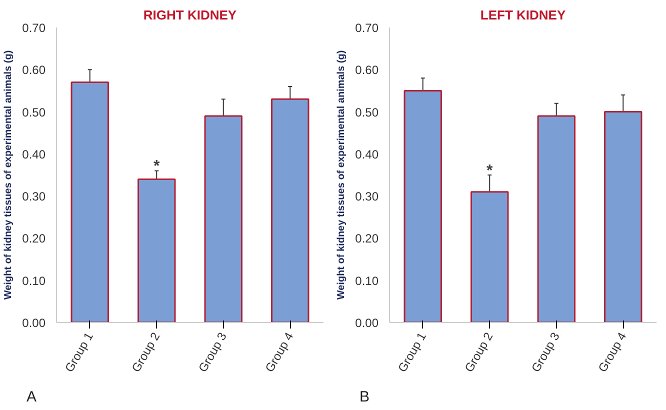 This screenshot has height=410, width=666. I want to click on chart-title: RIGHT KIDNEY, so click(190, 15).